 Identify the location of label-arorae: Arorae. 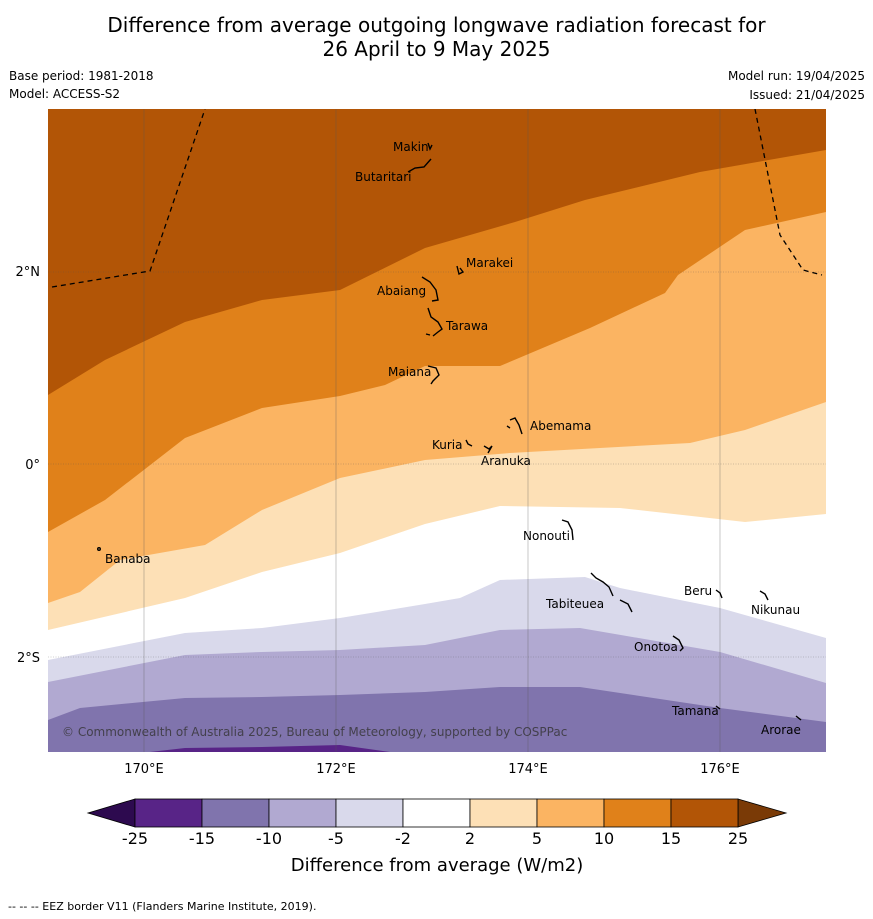
(781, 730).